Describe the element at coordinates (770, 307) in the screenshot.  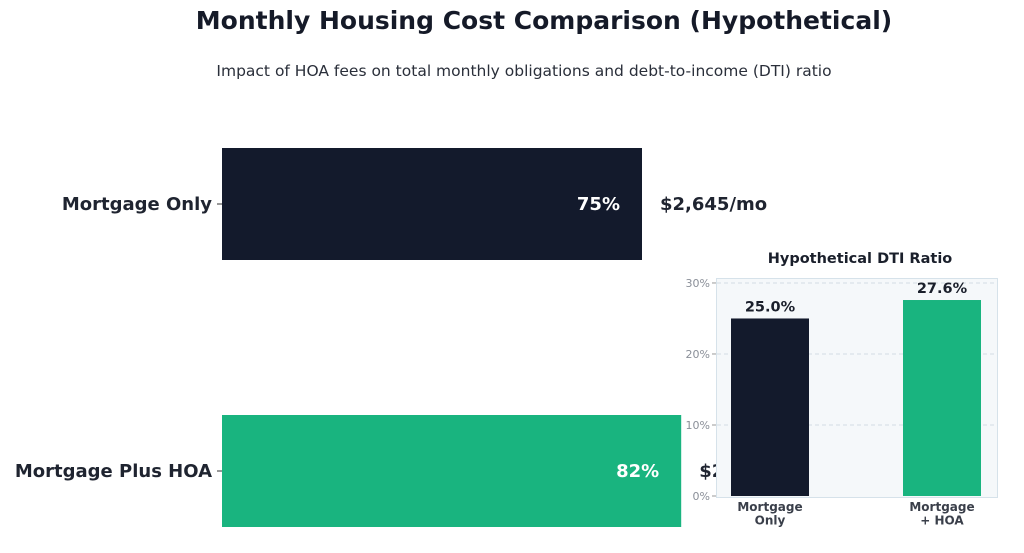
I see `inset-bar-value-label-mortgage-only: 25.0%` at that location.